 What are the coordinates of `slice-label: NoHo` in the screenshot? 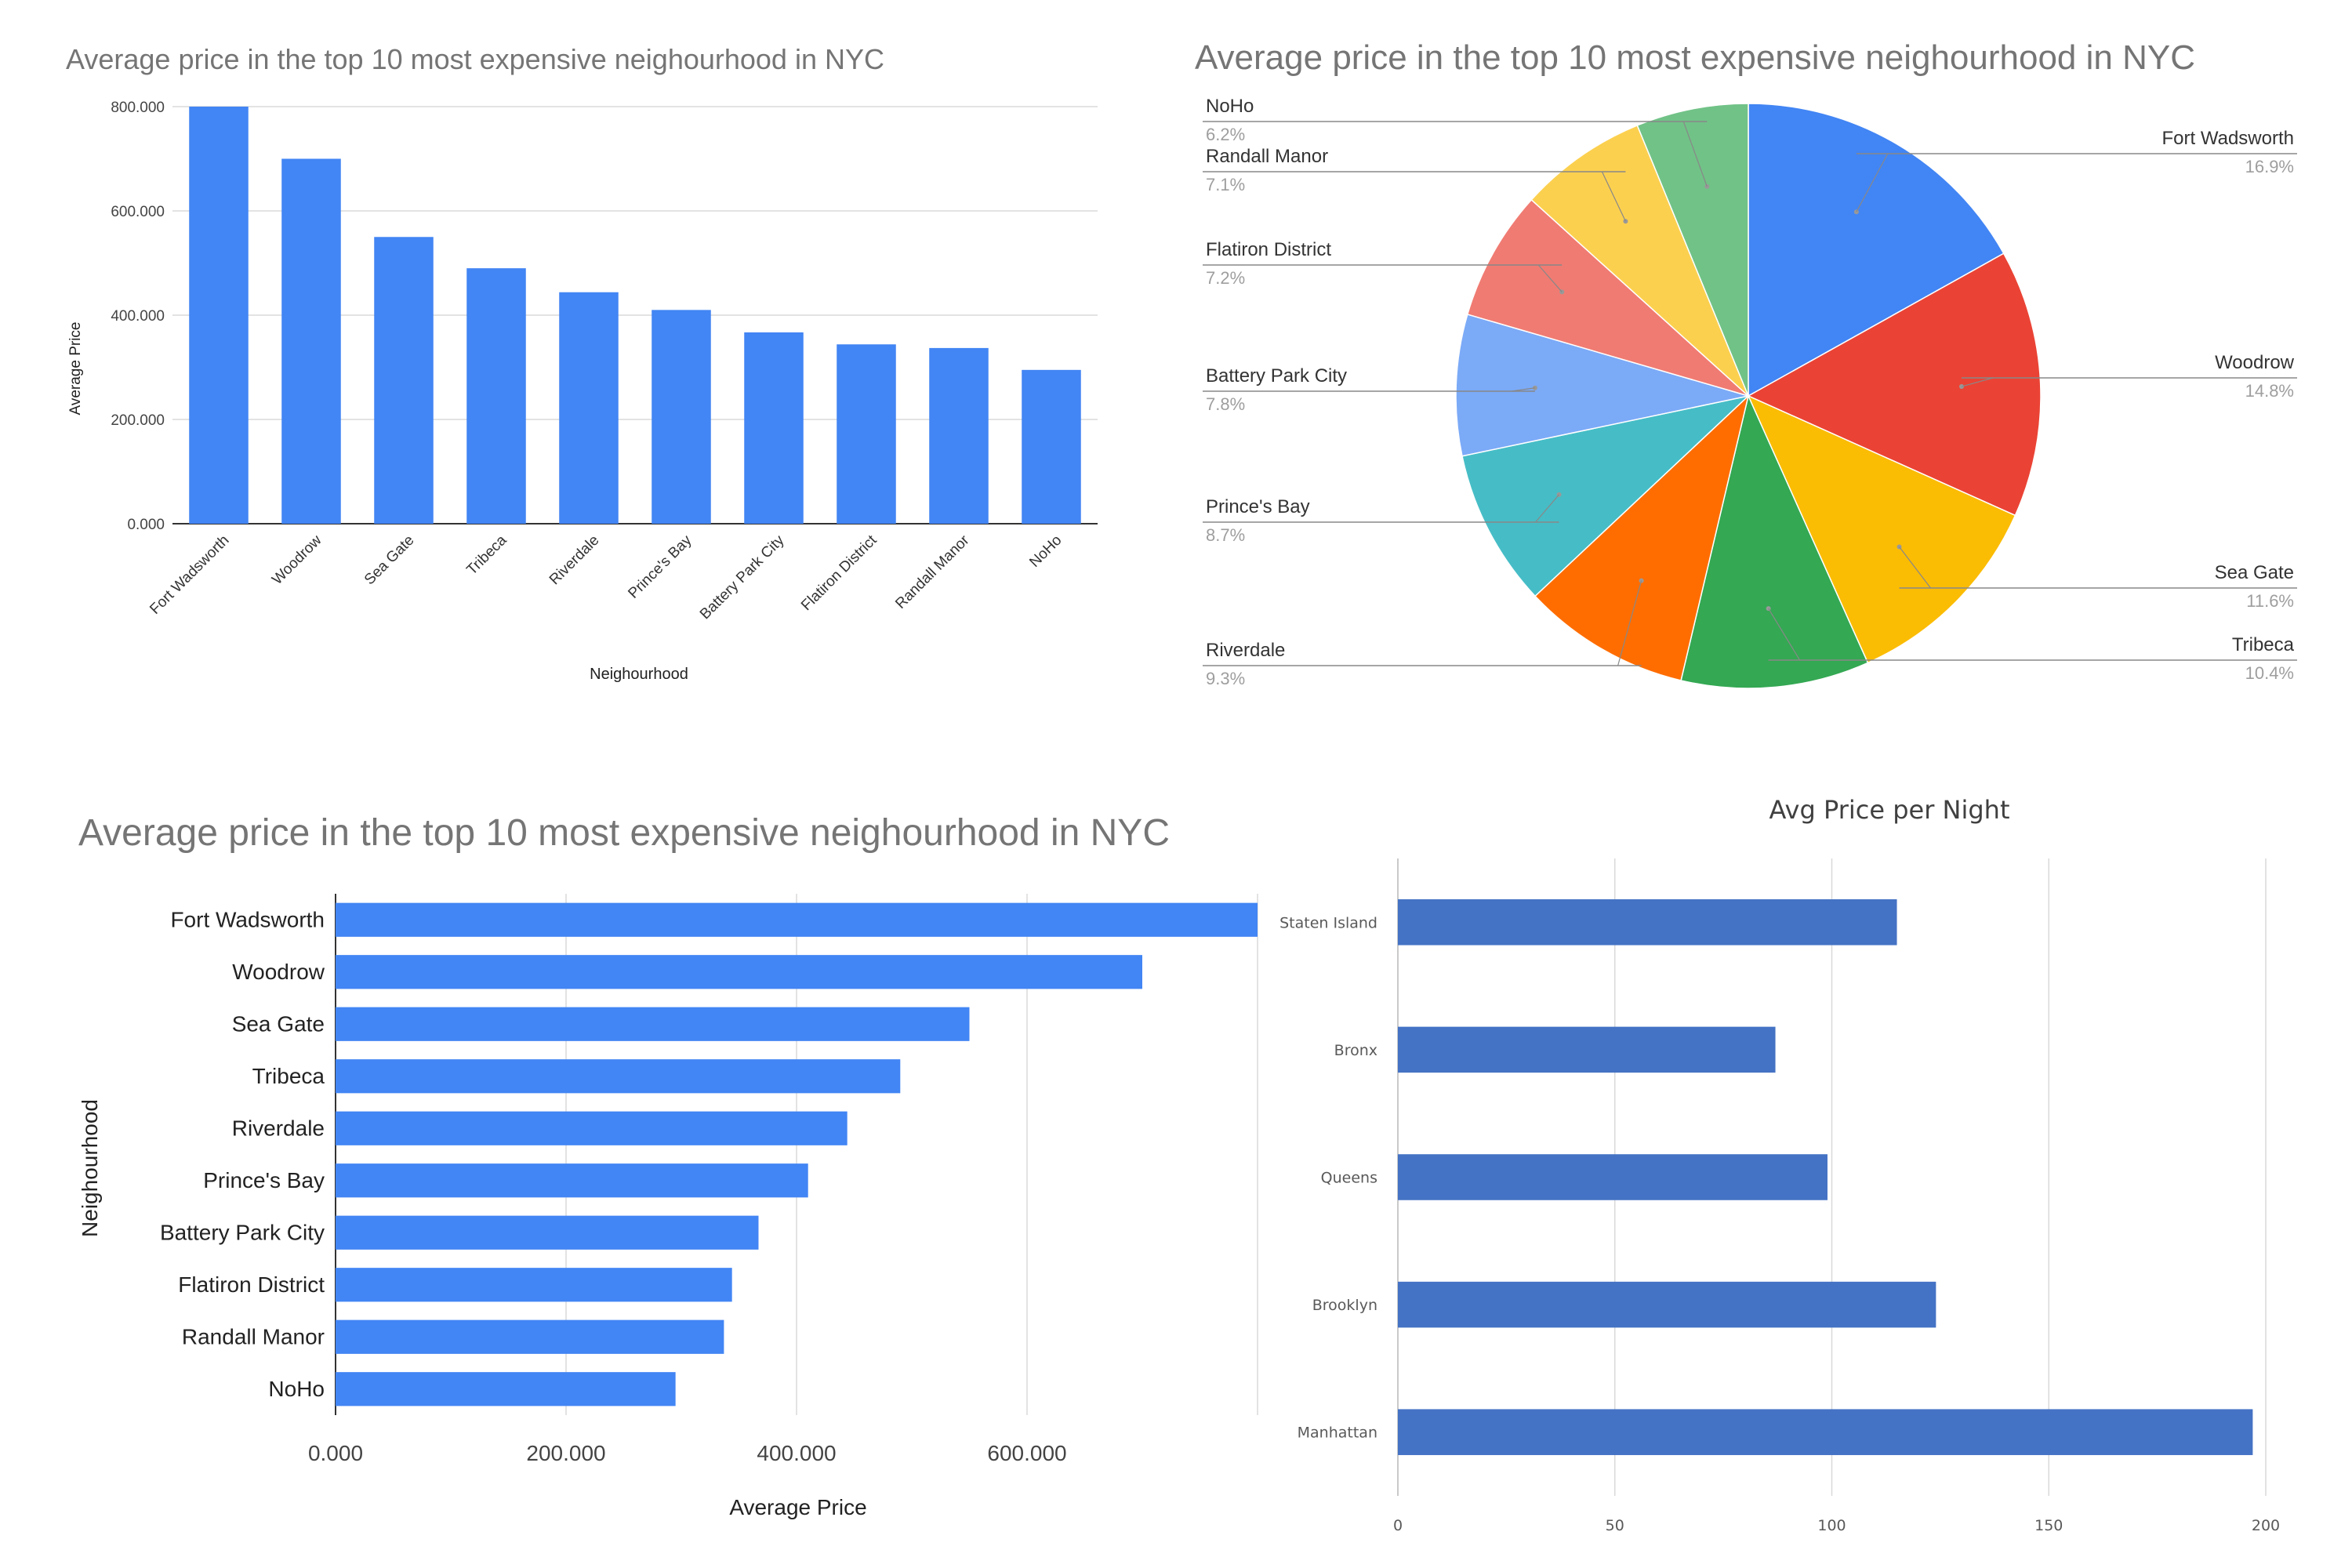 It's located at (1230, 107).